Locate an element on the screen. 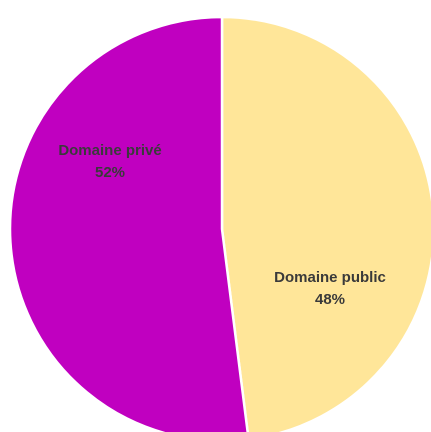  slice-value-domaine-public: 48% is located at coordinates (330, 299).